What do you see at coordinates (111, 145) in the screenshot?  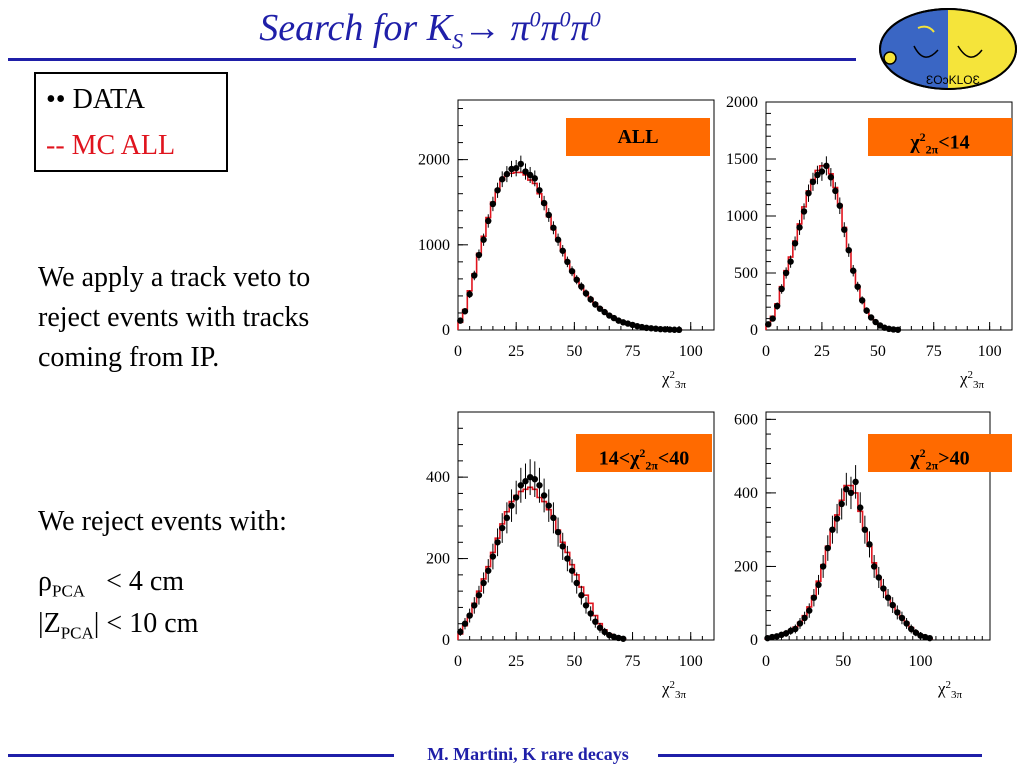 I see `legend-mc: -- MC ALL` at bounding box center [111, 145].